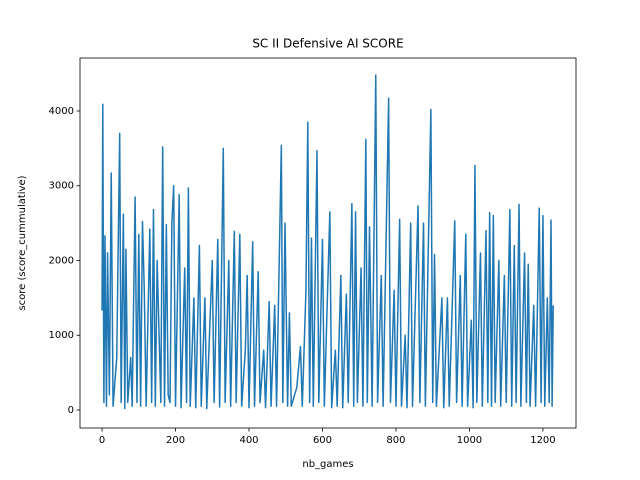  What do you see at coordinates (395, 440) in the screenshot?
I see `x-tick-label: 800` at bounding box center [395, 440].